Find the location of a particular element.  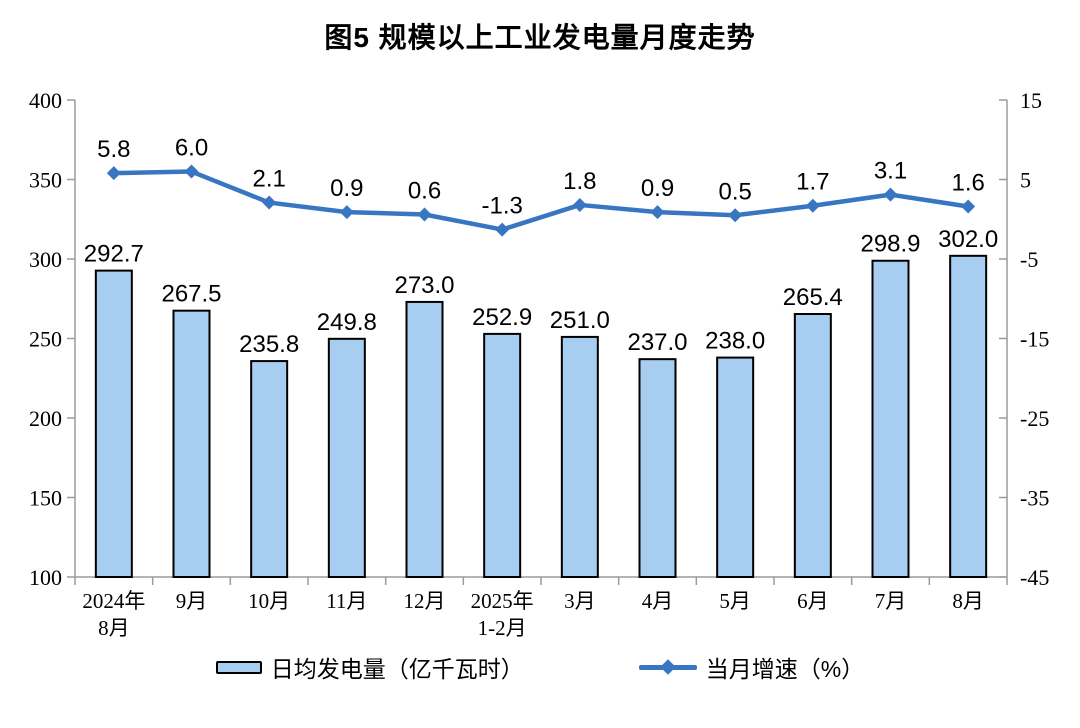

bar-value-label: 251.0 is located at coordinates (580, 320).